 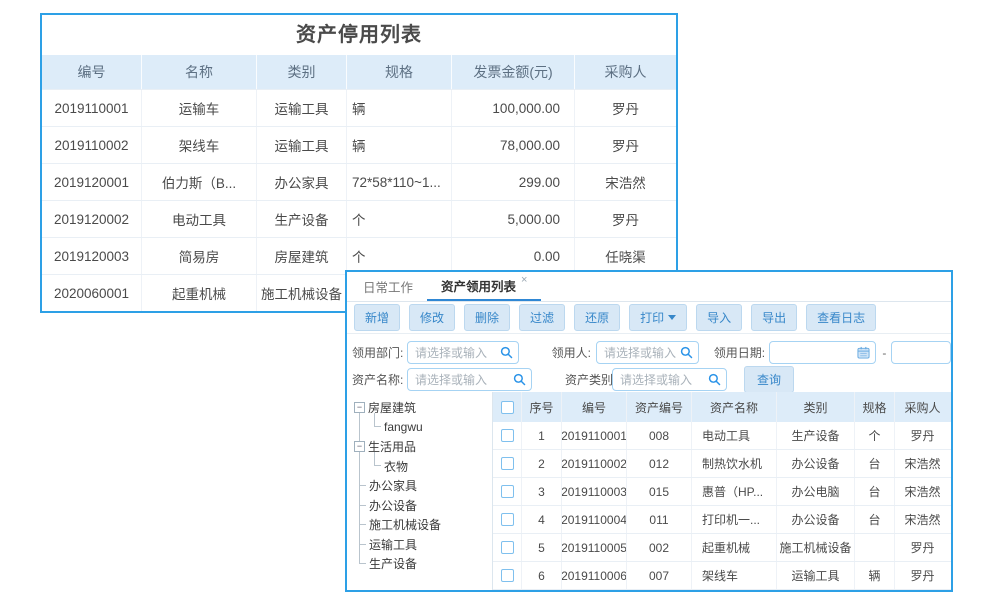 I want to click on tree-node: 生产设备, so click(x=419, y=564).